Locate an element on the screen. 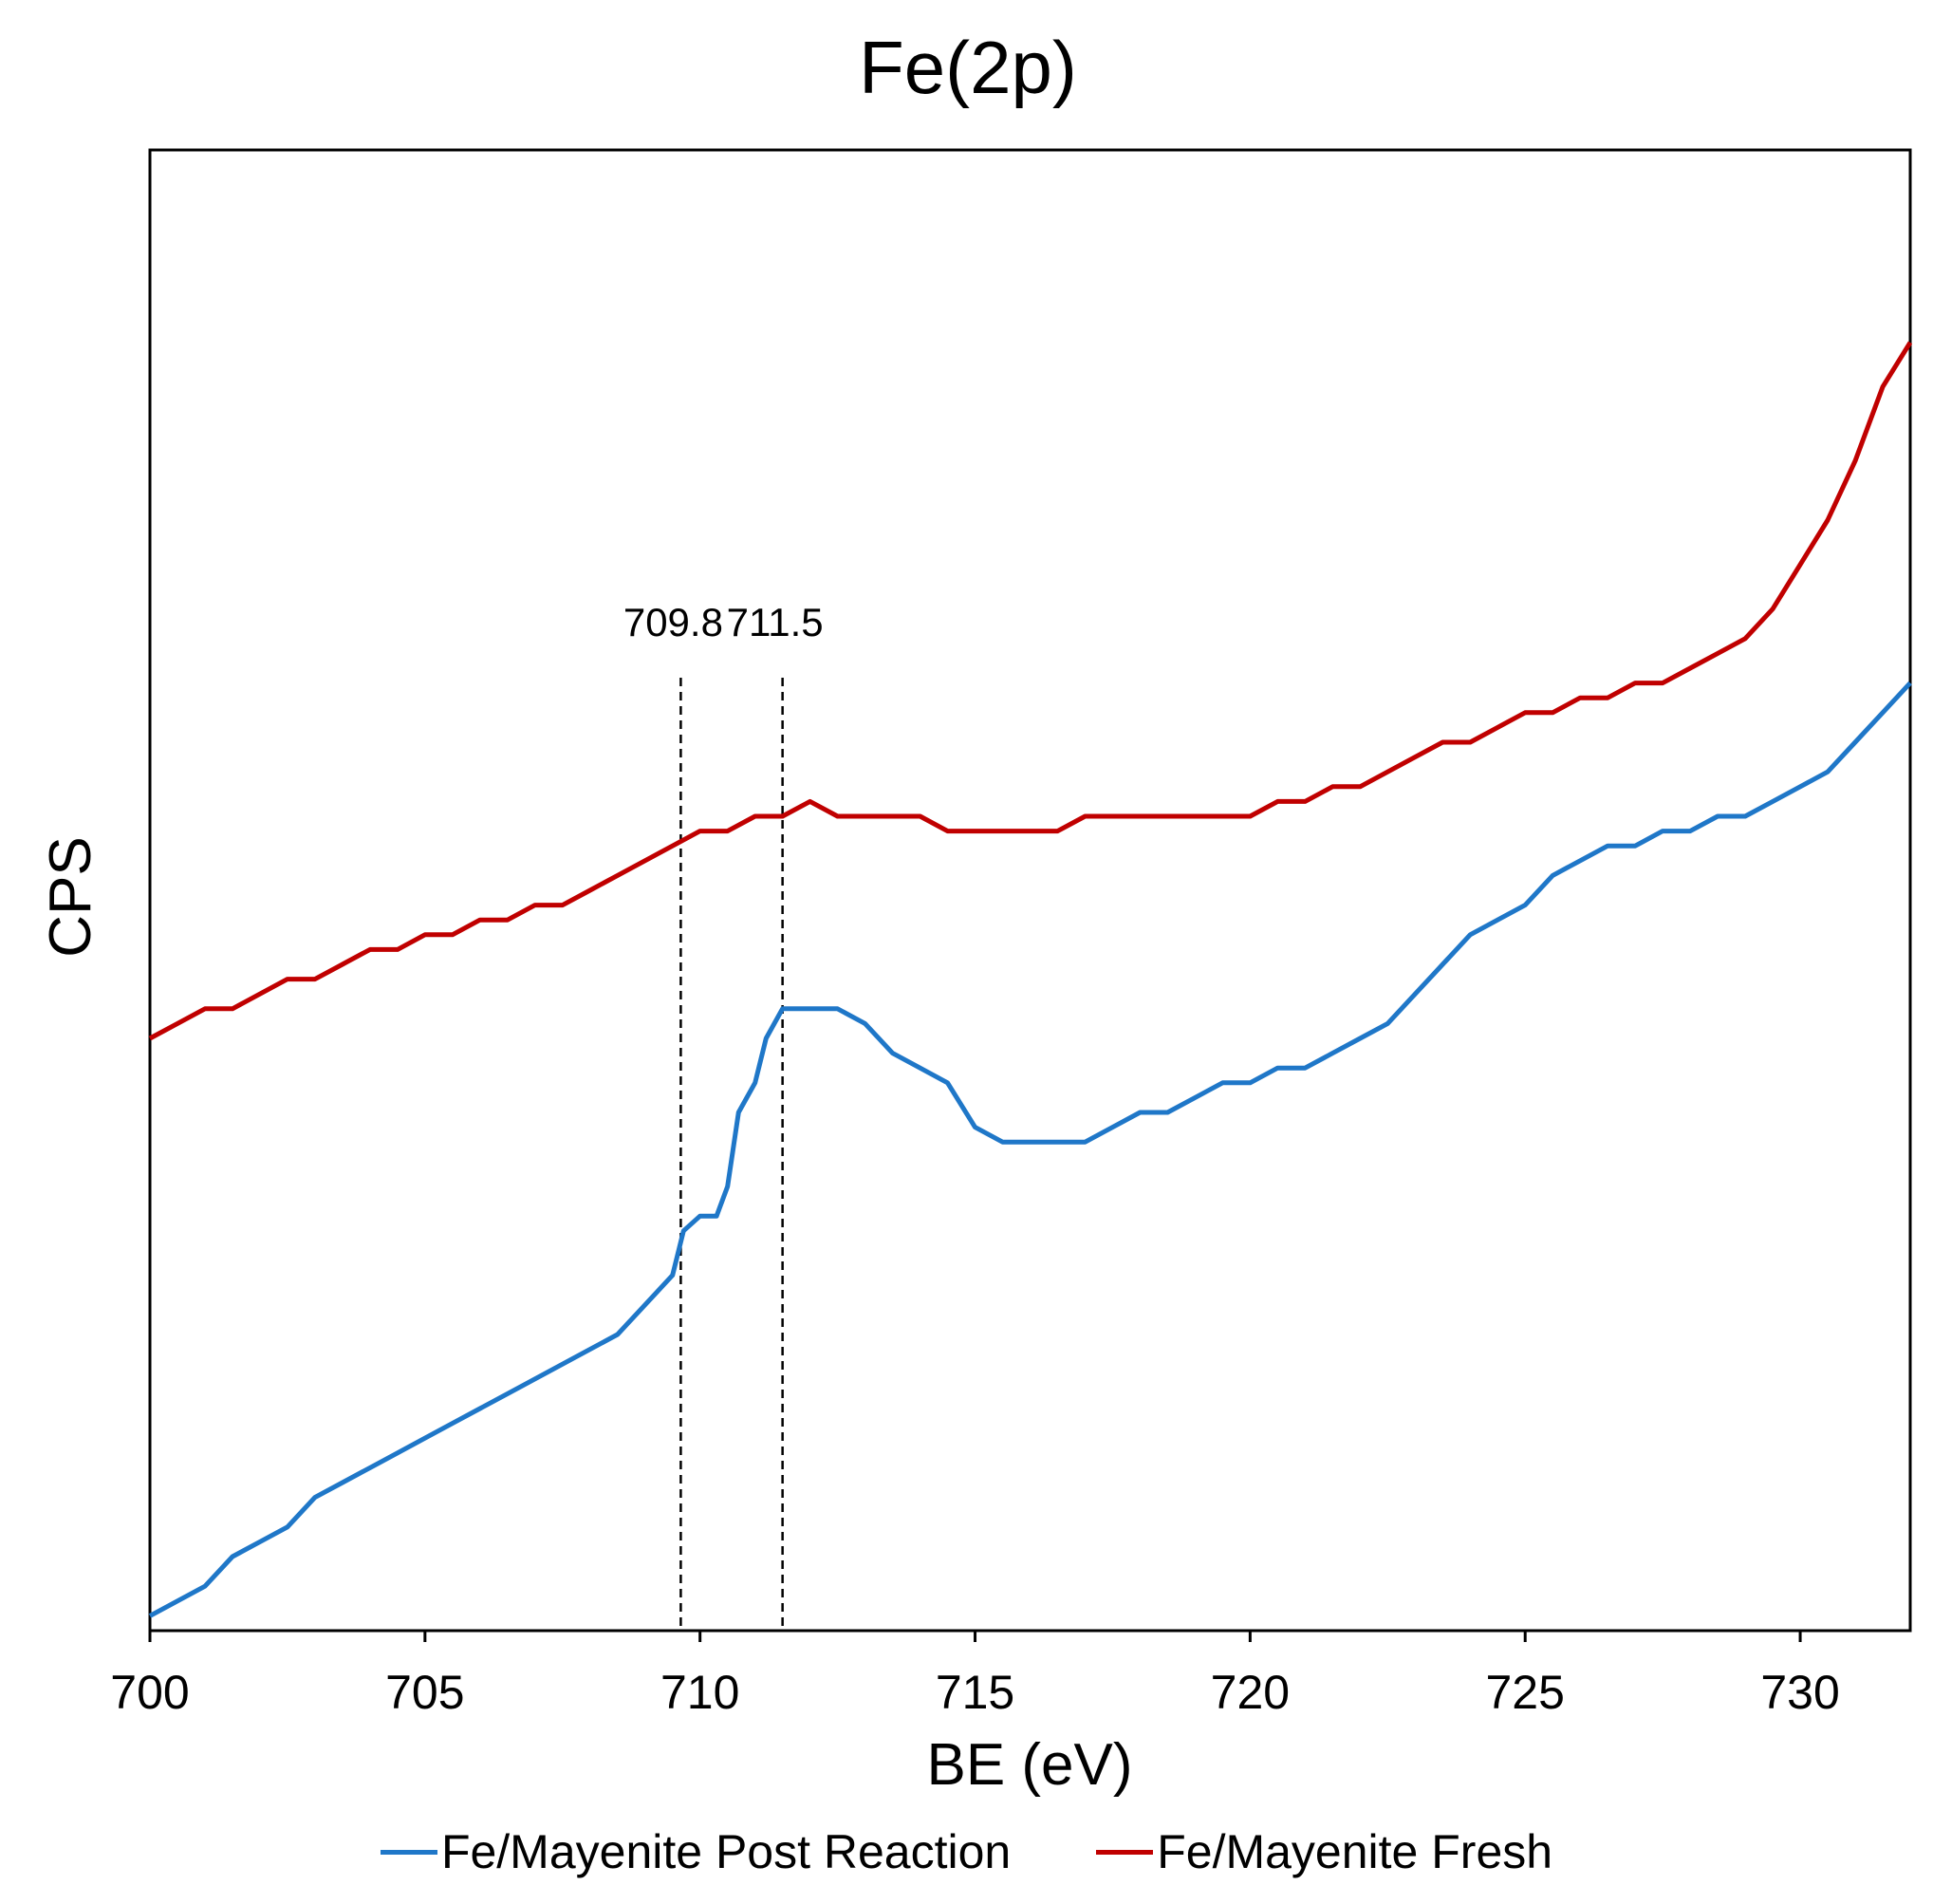 This screenshot has width=1933, height=1904. x-tick-label-0: 700 is located at coordinates (149, 1692).